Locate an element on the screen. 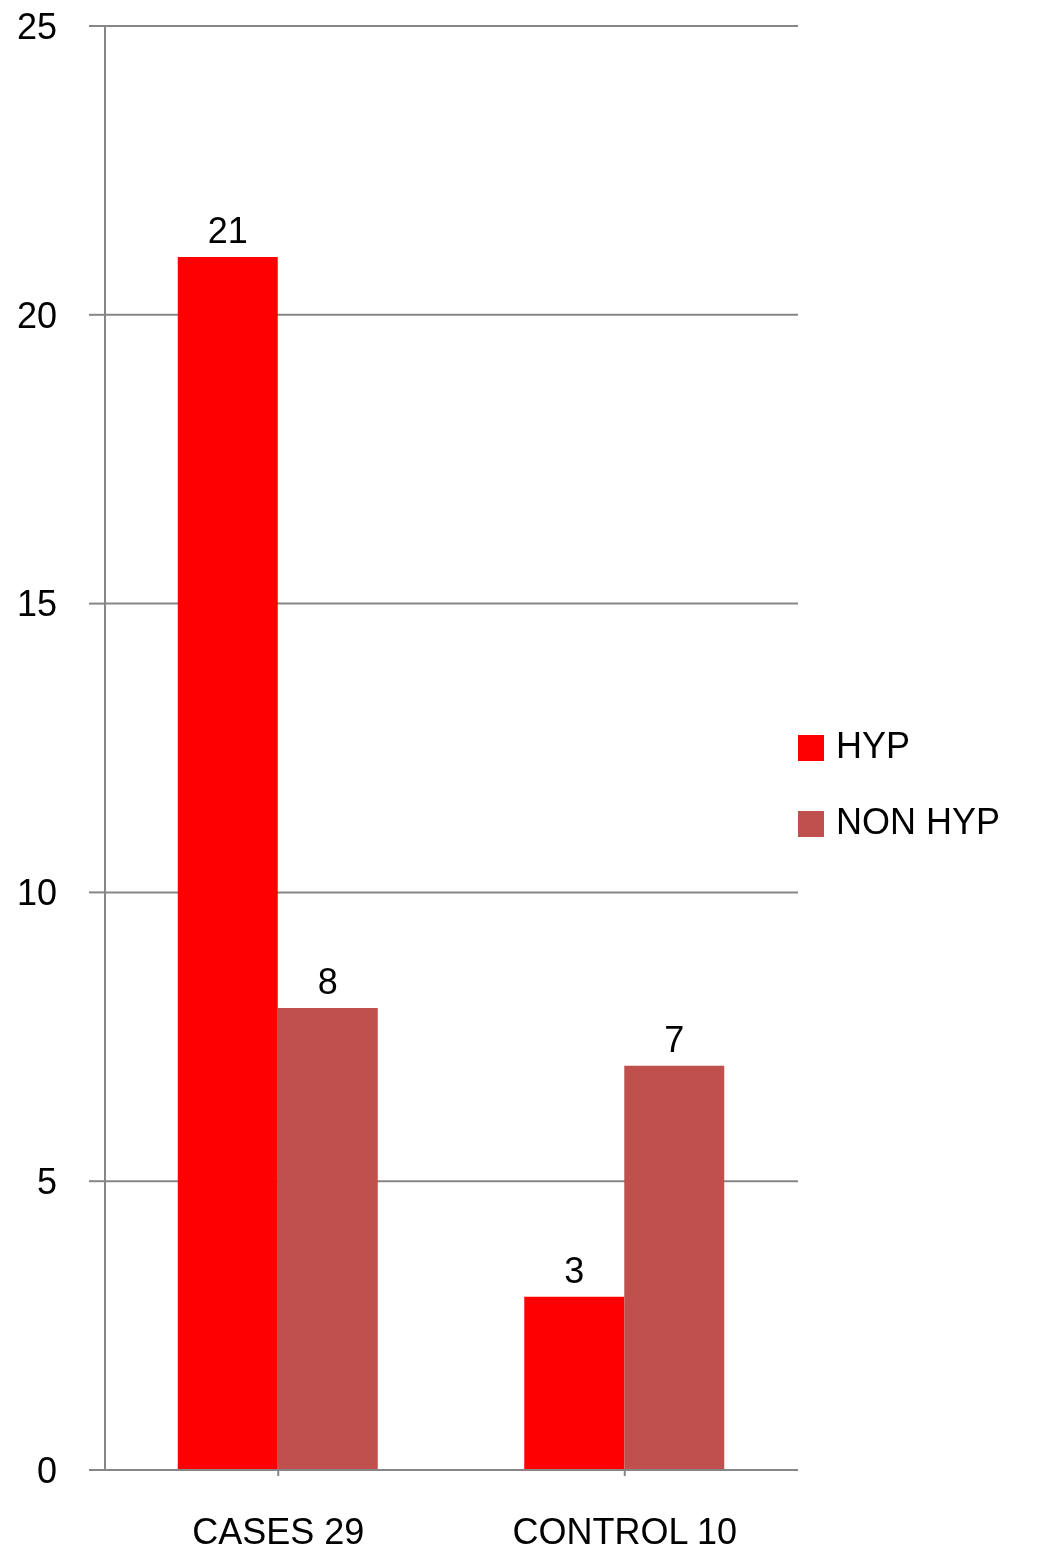 This screenshot has height=1568, width=1038. legend-label: NON HYP is located at coordinates (918, 821).